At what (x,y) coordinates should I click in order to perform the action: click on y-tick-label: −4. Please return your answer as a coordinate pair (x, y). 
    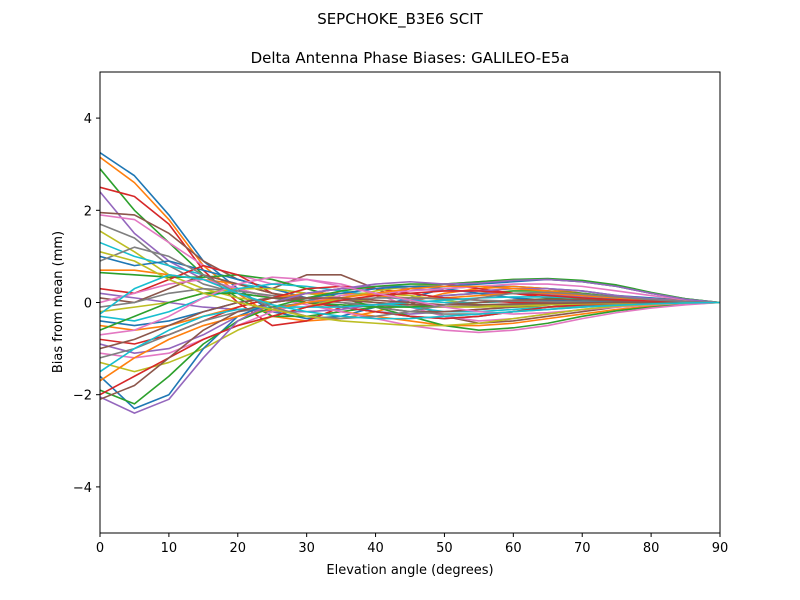
    Looking at the image, I should click on (82, 488).